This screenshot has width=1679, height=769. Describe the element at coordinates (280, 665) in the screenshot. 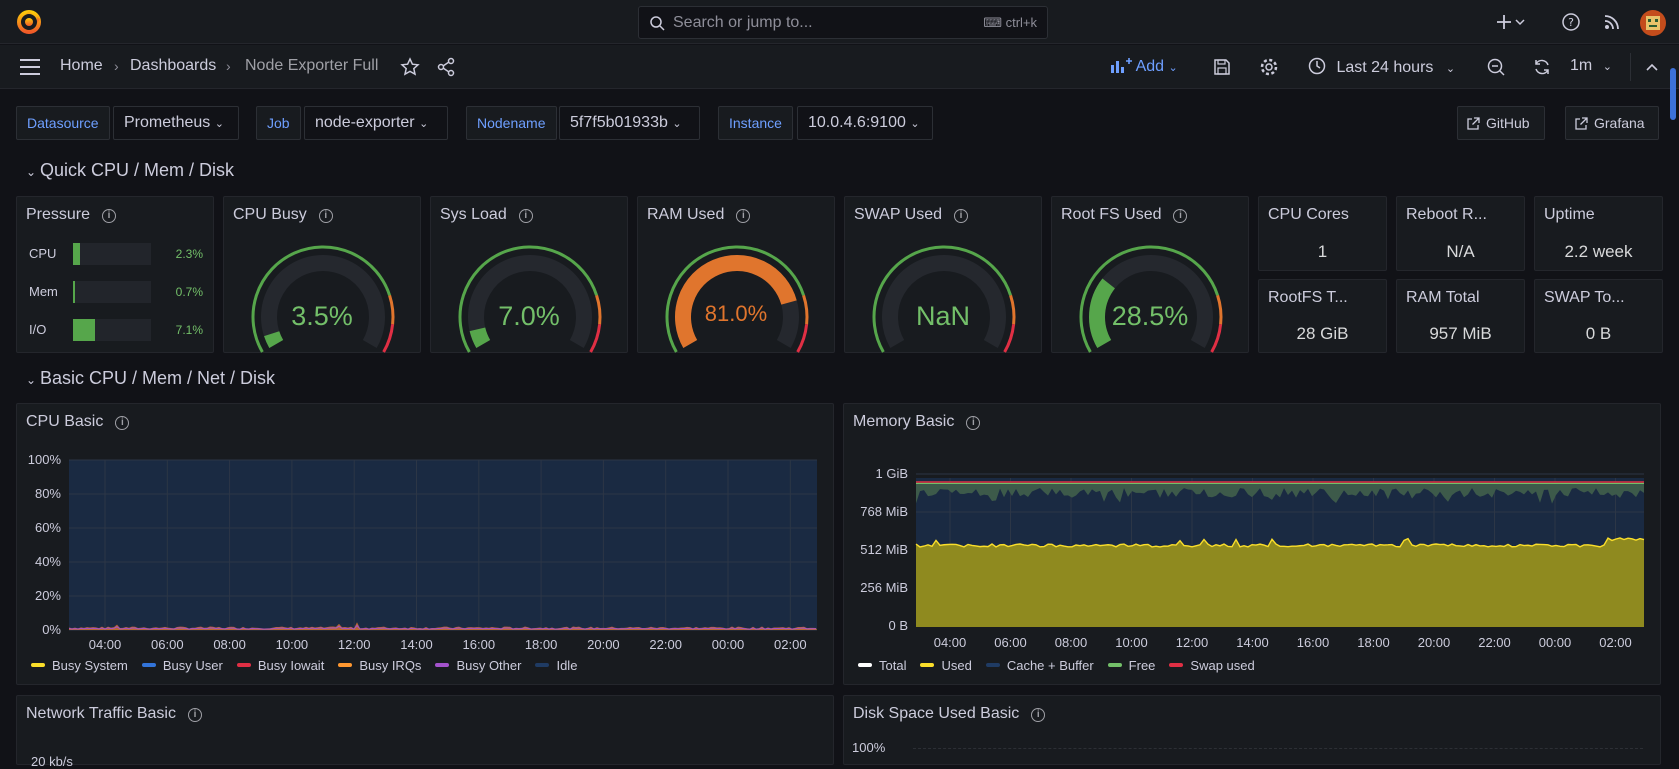

I see `legend-item: Busy Iowait` at that location.